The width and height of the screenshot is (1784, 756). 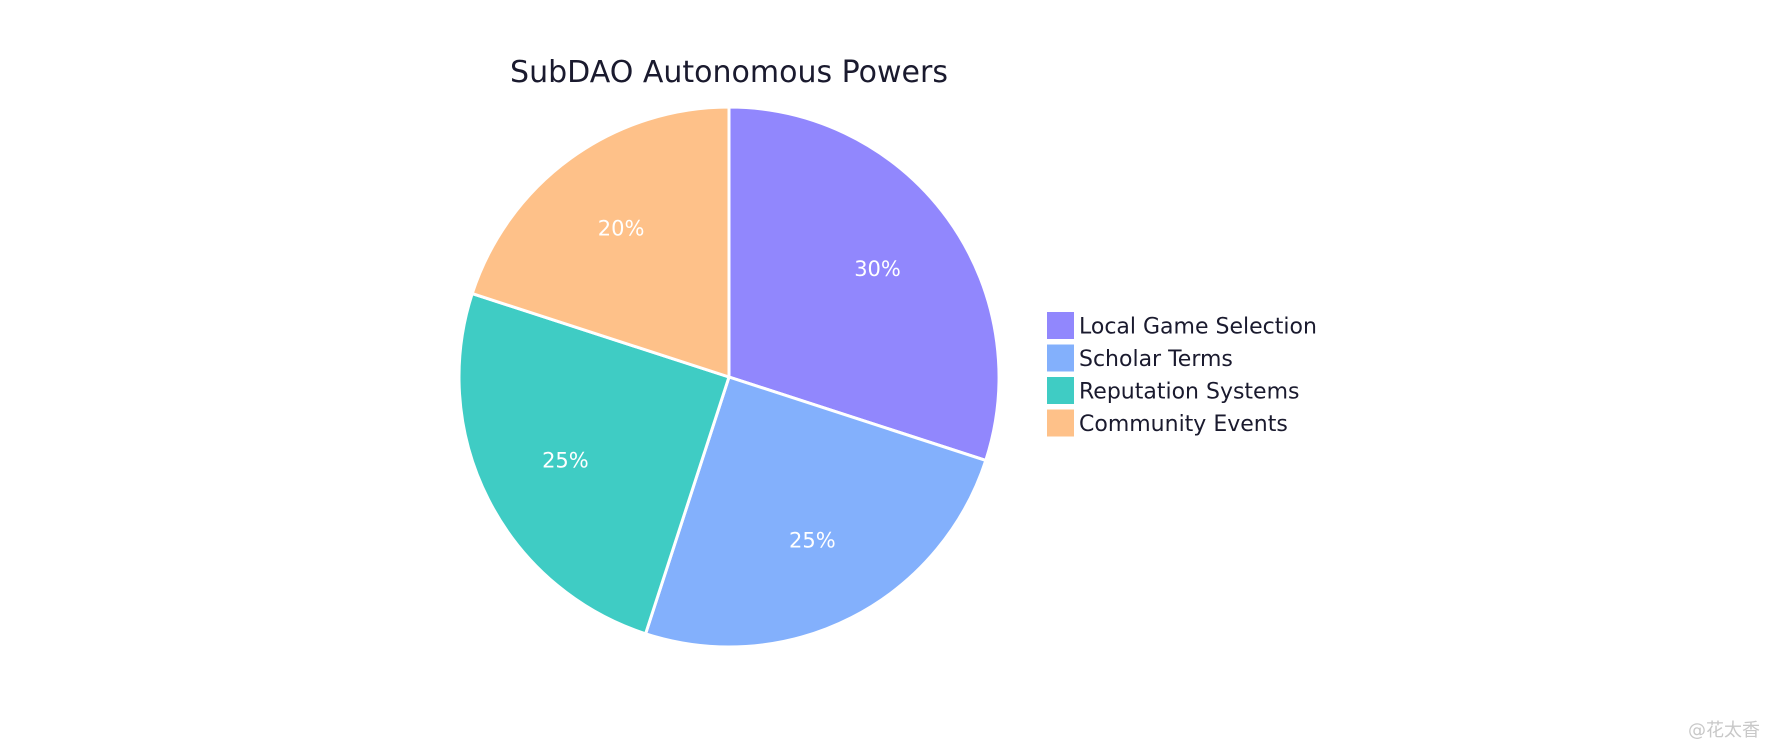 What do you see at coordinates (1189, 392) in the screenshot?
I see `legend-label: Reputation Systems` at bounding box center [1189, 392].